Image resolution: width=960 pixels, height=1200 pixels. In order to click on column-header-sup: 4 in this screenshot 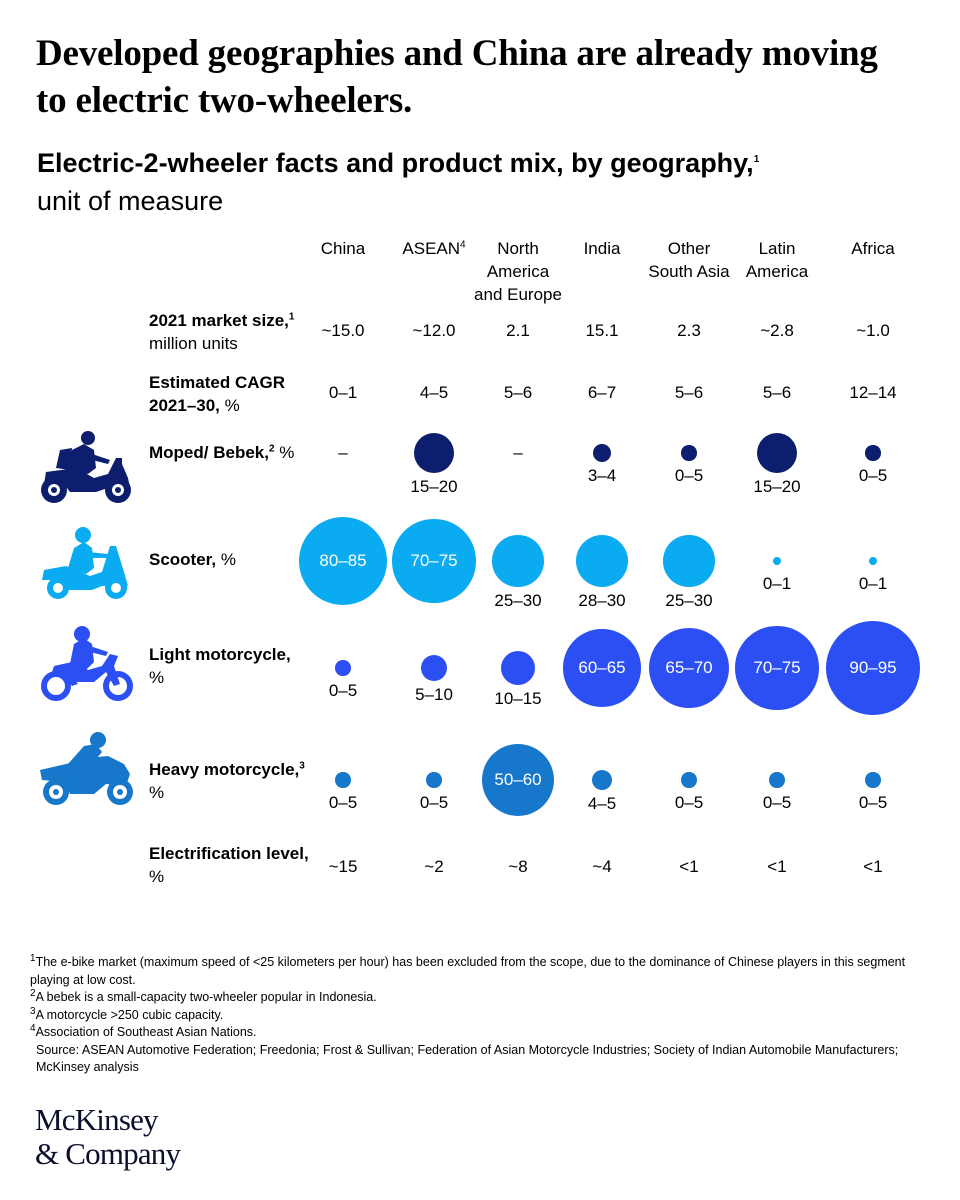, I will do `click(463, 245)`.